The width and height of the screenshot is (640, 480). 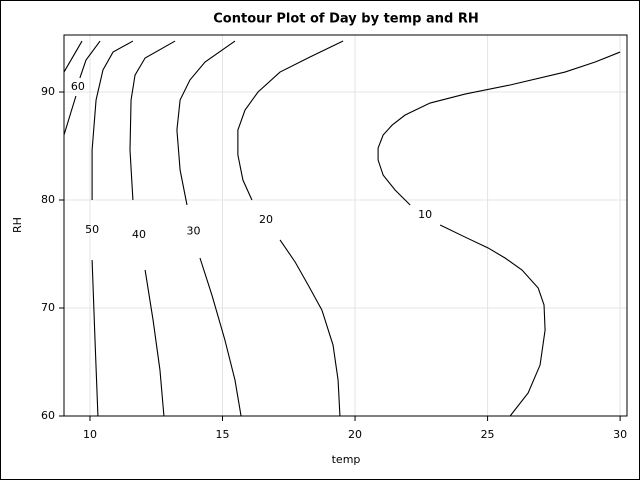 I want to click on x-tick-label: 15, so click(x=223, y=434).